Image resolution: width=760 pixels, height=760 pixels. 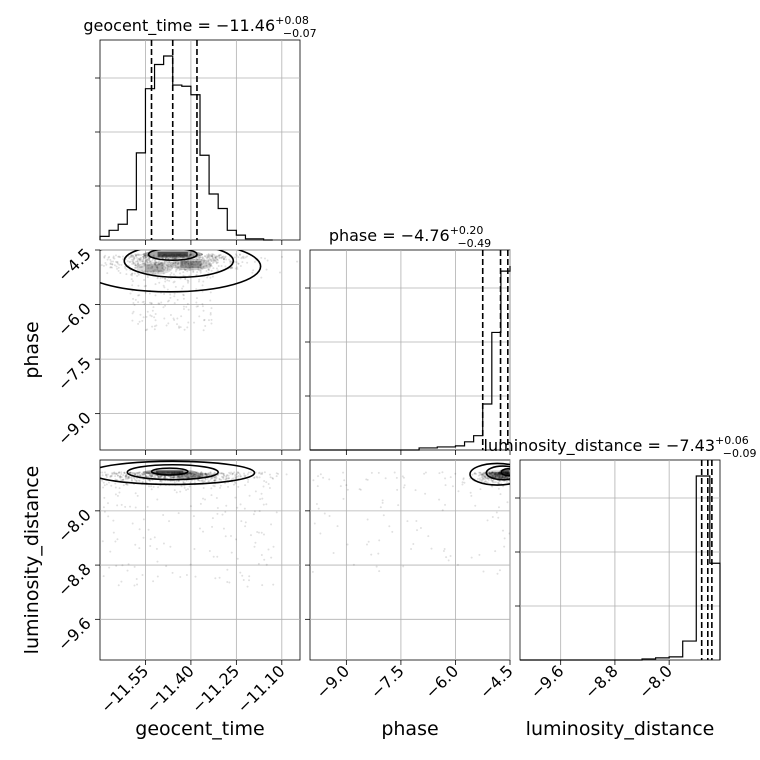 What do you see at coordinates (74, 579) in the screenshot?
I see `y-tick-label: −8.8` at bounding box center [74, 579].